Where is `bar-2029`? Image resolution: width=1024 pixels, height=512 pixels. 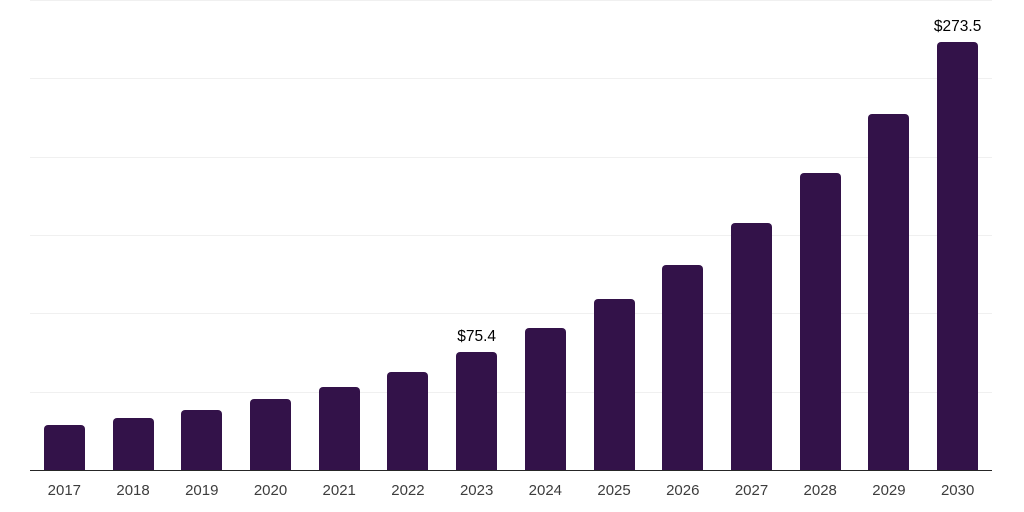 bar-2029 is located at coordinates (889, 291).